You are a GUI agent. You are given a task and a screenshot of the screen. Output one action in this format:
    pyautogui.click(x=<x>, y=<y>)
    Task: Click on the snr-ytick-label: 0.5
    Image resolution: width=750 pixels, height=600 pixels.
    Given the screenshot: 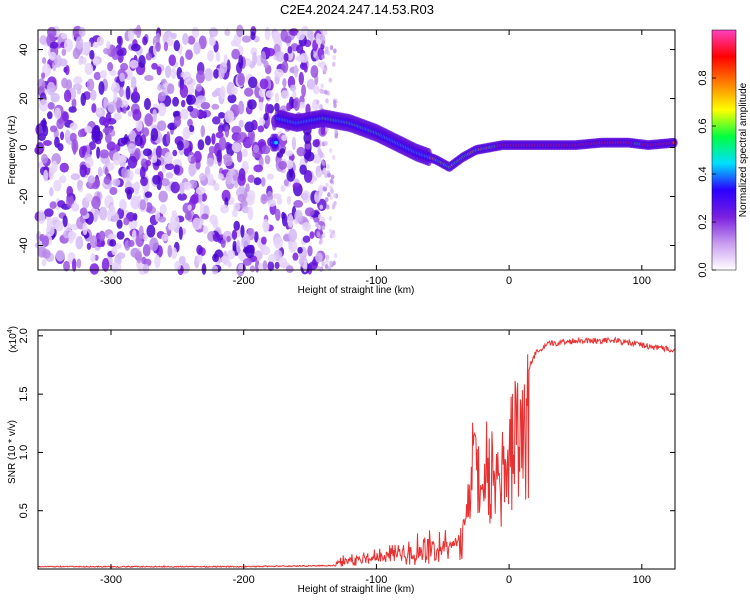 What is the action you would take?
    pyautogui.click(x=24, y=510)
    